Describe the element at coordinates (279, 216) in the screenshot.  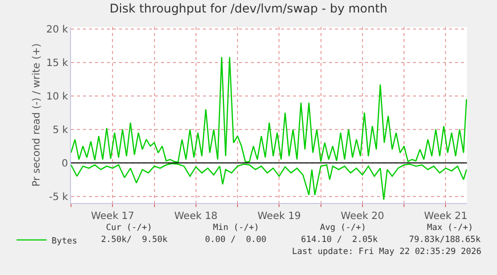
I see `x-tick-label: Week 19` at that location.